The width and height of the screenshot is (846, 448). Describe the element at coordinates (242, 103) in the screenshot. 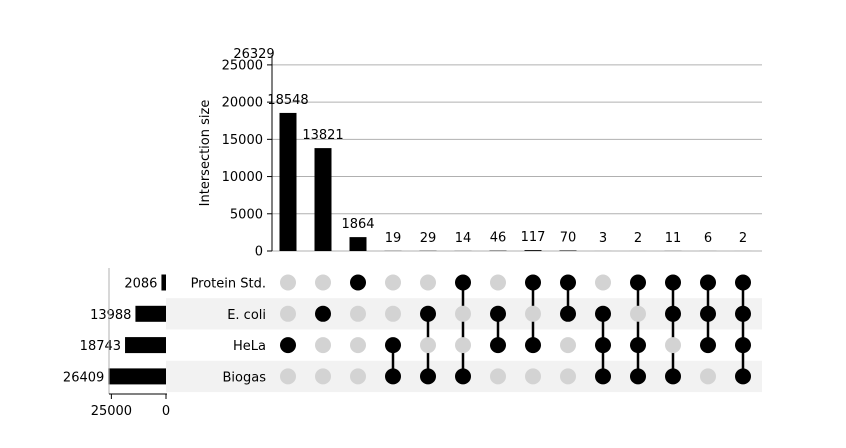

I see `y-tick-label: 20000` at that location.